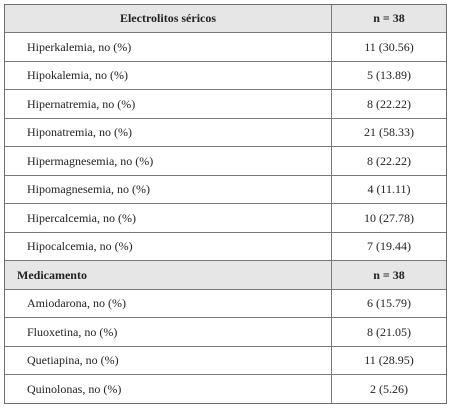 Image resolution: width=452 pixels, height=410 pixels. I want to click on section-header-medication: Medicamento, so click(168, 275).